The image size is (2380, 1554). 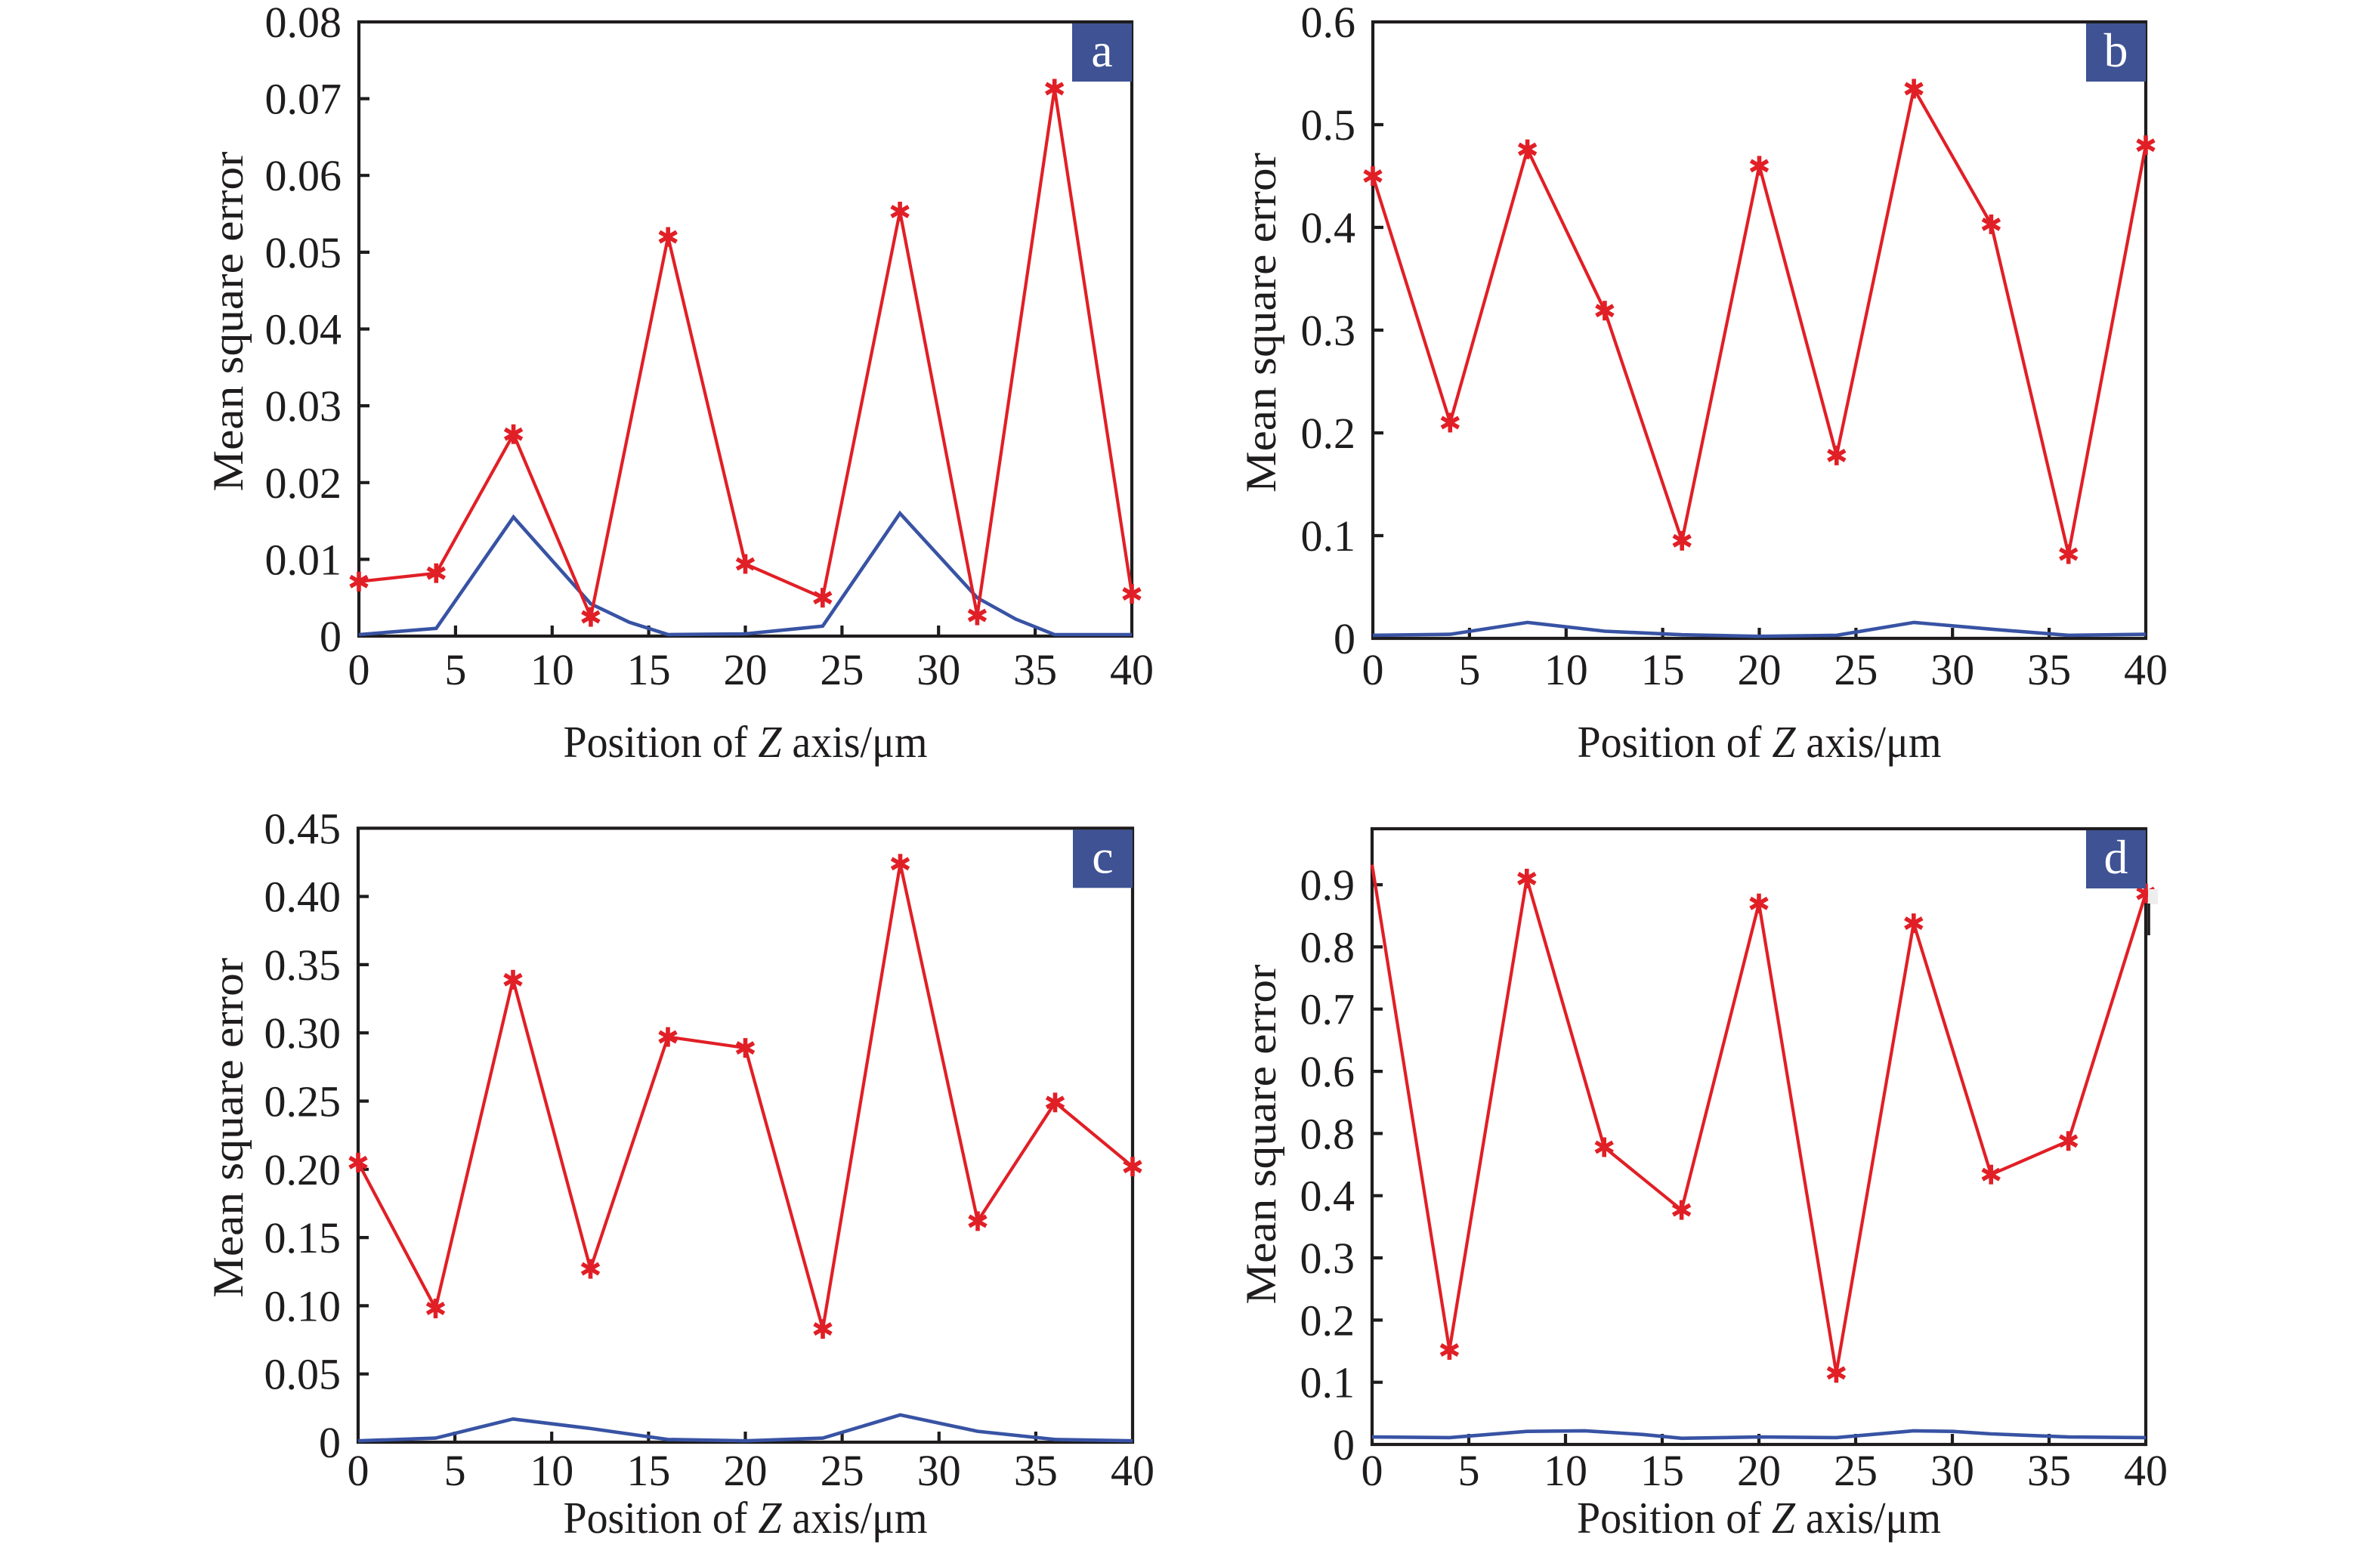 I want to click on svg-text: 0.7, so click(x=1327, y=1010).